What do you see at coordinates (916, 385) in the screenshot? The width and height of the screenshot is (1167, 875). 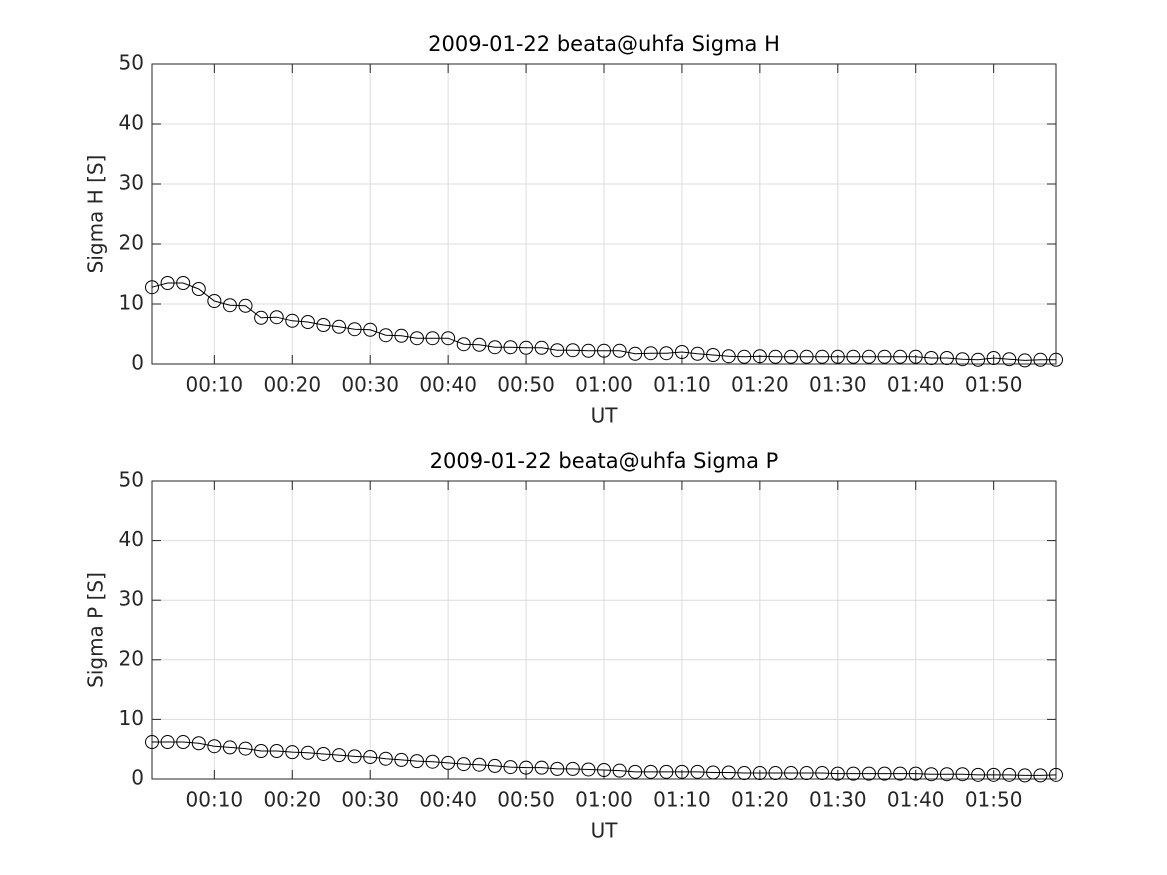 I see `x-tick-label: 01:40` at bounding box center [916, 385].